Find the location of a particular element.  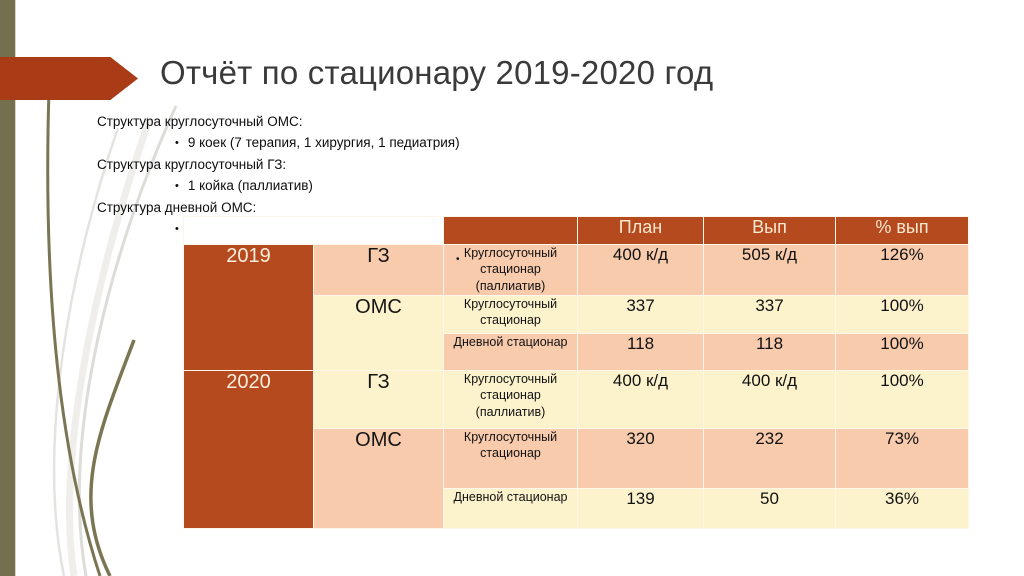

table-header-row: План Вып % вып is located at coordinates (576, 230).